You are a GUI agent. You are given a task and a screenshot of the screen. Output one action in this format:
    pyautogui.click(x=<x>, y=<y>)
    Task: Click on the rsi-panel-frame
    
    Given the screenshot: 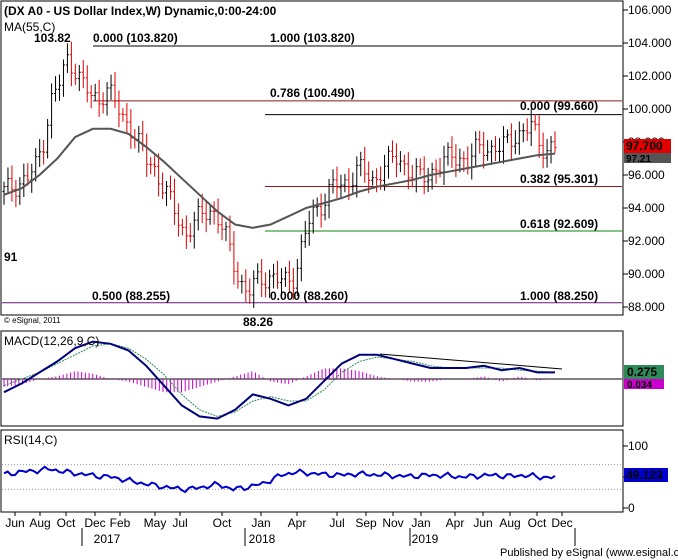 What is the action you would take?
    pyautogui.click(x=312, y=471)
    